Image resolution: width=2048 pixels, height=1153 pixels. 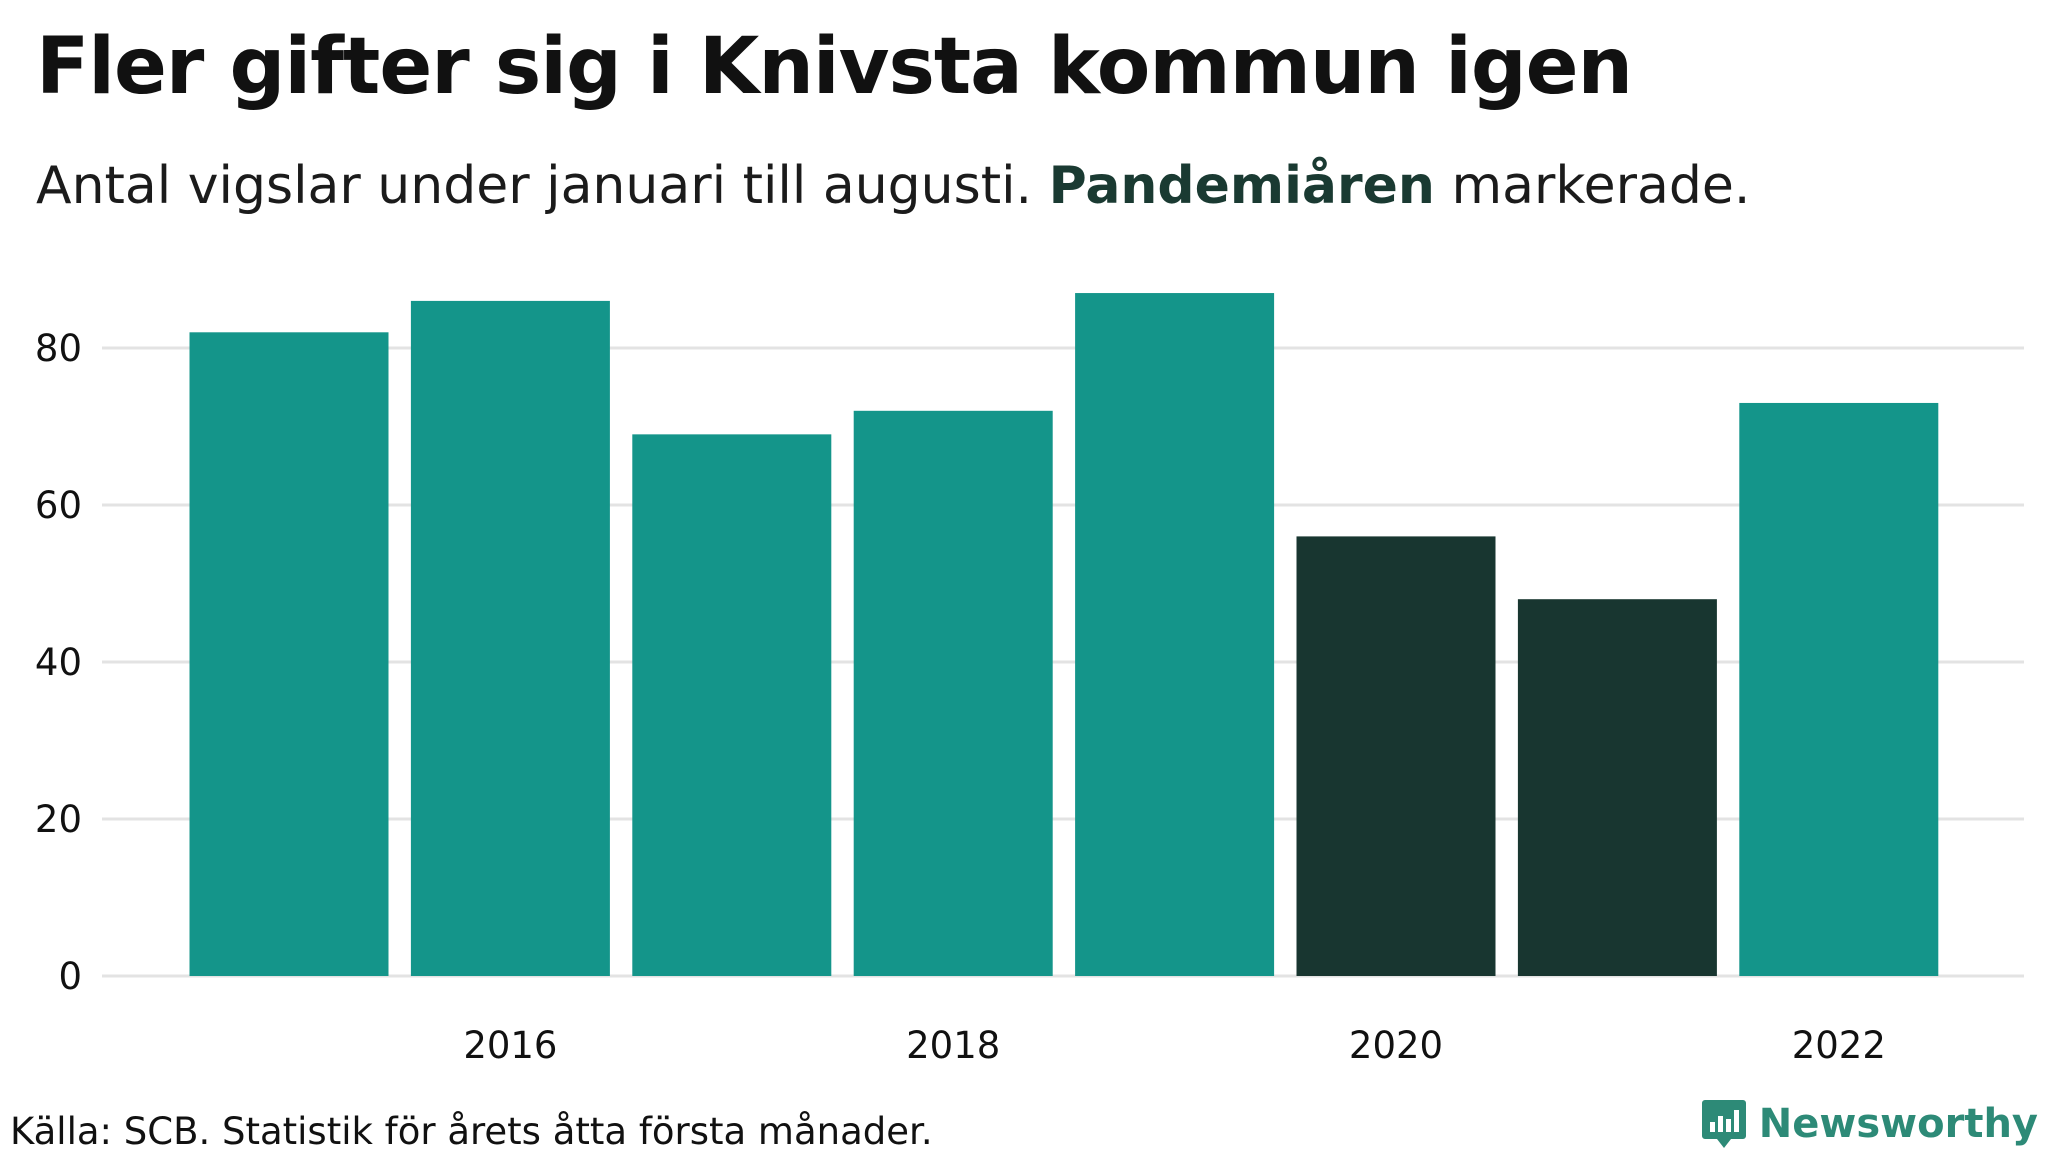 I want to click on bar-2016, so click(x=510, y=638).